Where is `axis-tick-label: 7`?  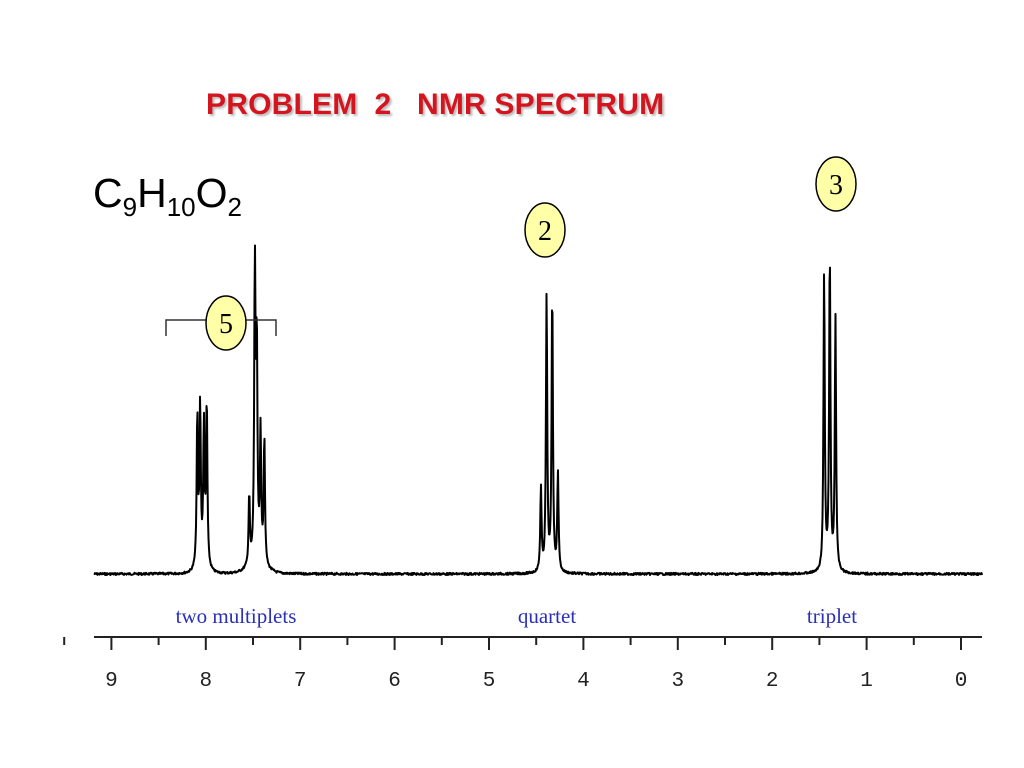 axis-tick-label: 7 is located at coordinates (300, 681).